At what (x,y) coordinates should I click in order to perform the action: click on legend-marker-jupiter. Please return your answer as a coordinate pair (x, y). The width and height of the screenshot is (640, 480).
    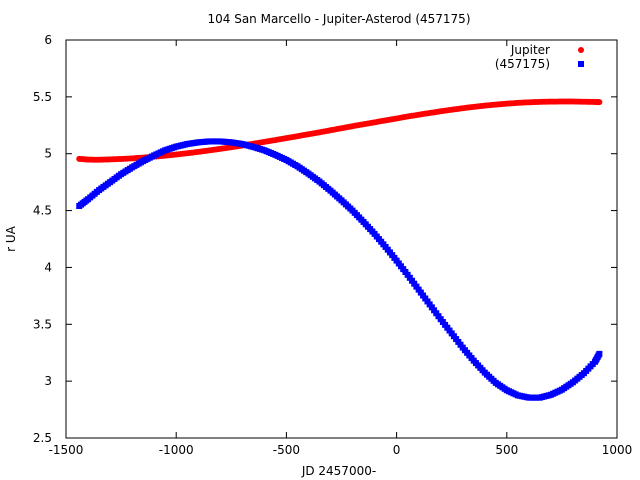
    Looking at the image, I should click on (581, 50).